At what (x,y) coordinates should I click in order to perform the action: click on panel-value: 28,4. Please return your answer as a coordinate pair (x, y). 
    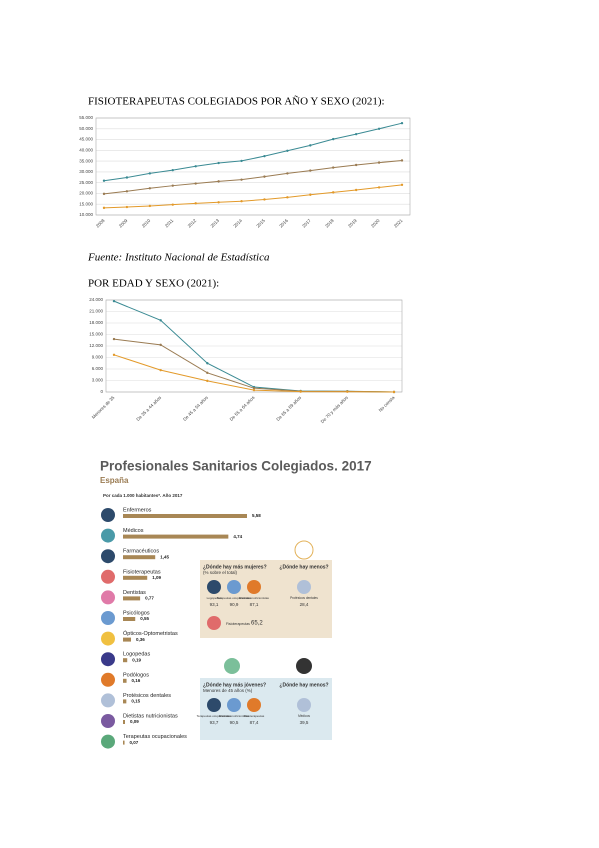
    Looking at the image, I should click on (304, 604).